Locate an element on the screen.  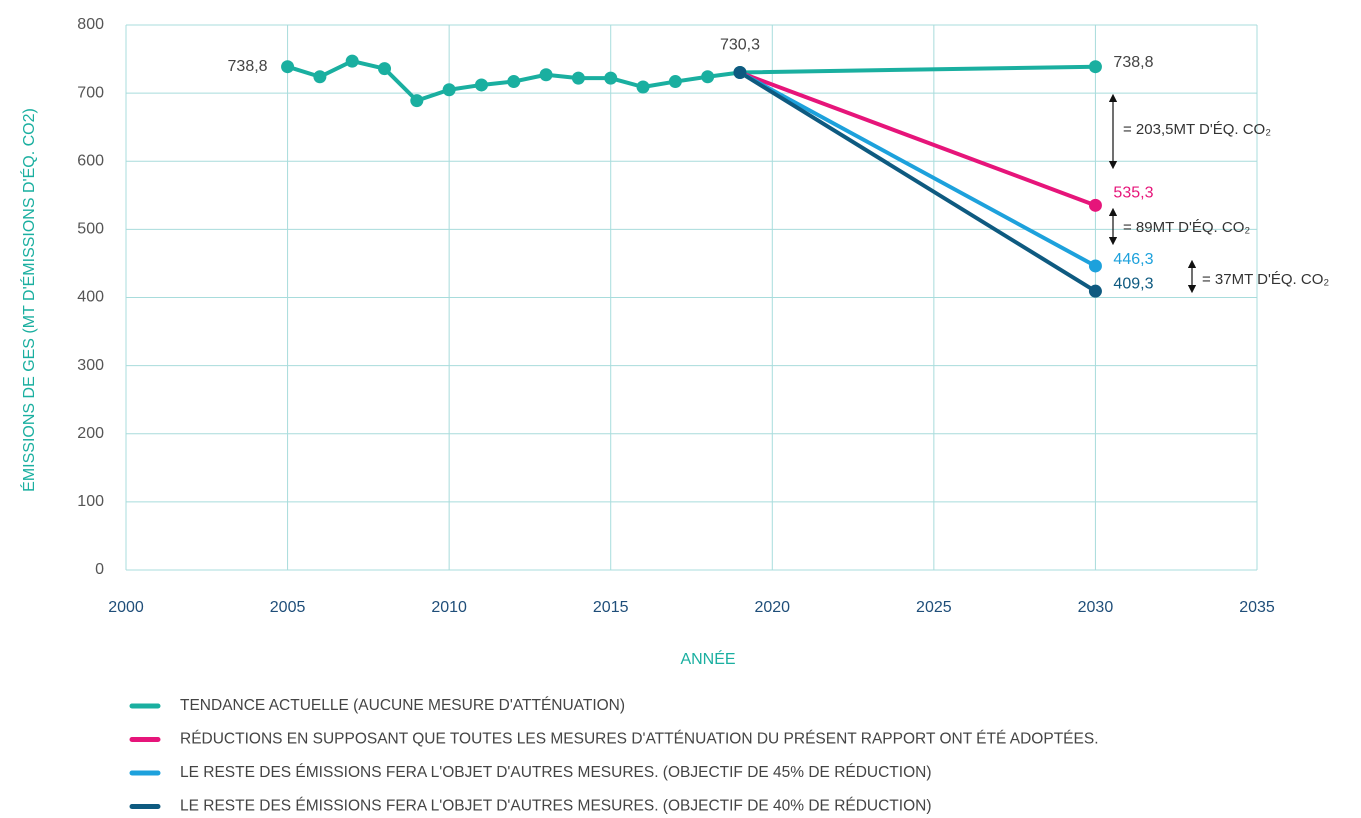
value-label: 535,3 is located at coordinates (1133, 193).